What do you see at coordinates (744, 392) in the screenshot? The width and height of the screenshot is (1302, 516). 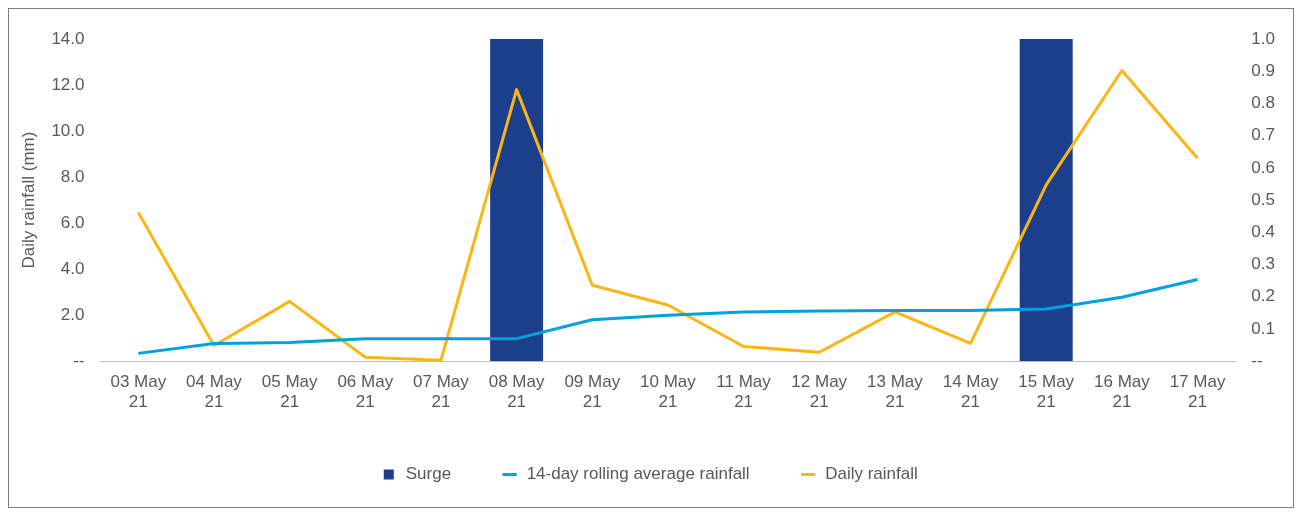 I see `x-tick-label: 11 May 21` at bounding box center [744, 392].